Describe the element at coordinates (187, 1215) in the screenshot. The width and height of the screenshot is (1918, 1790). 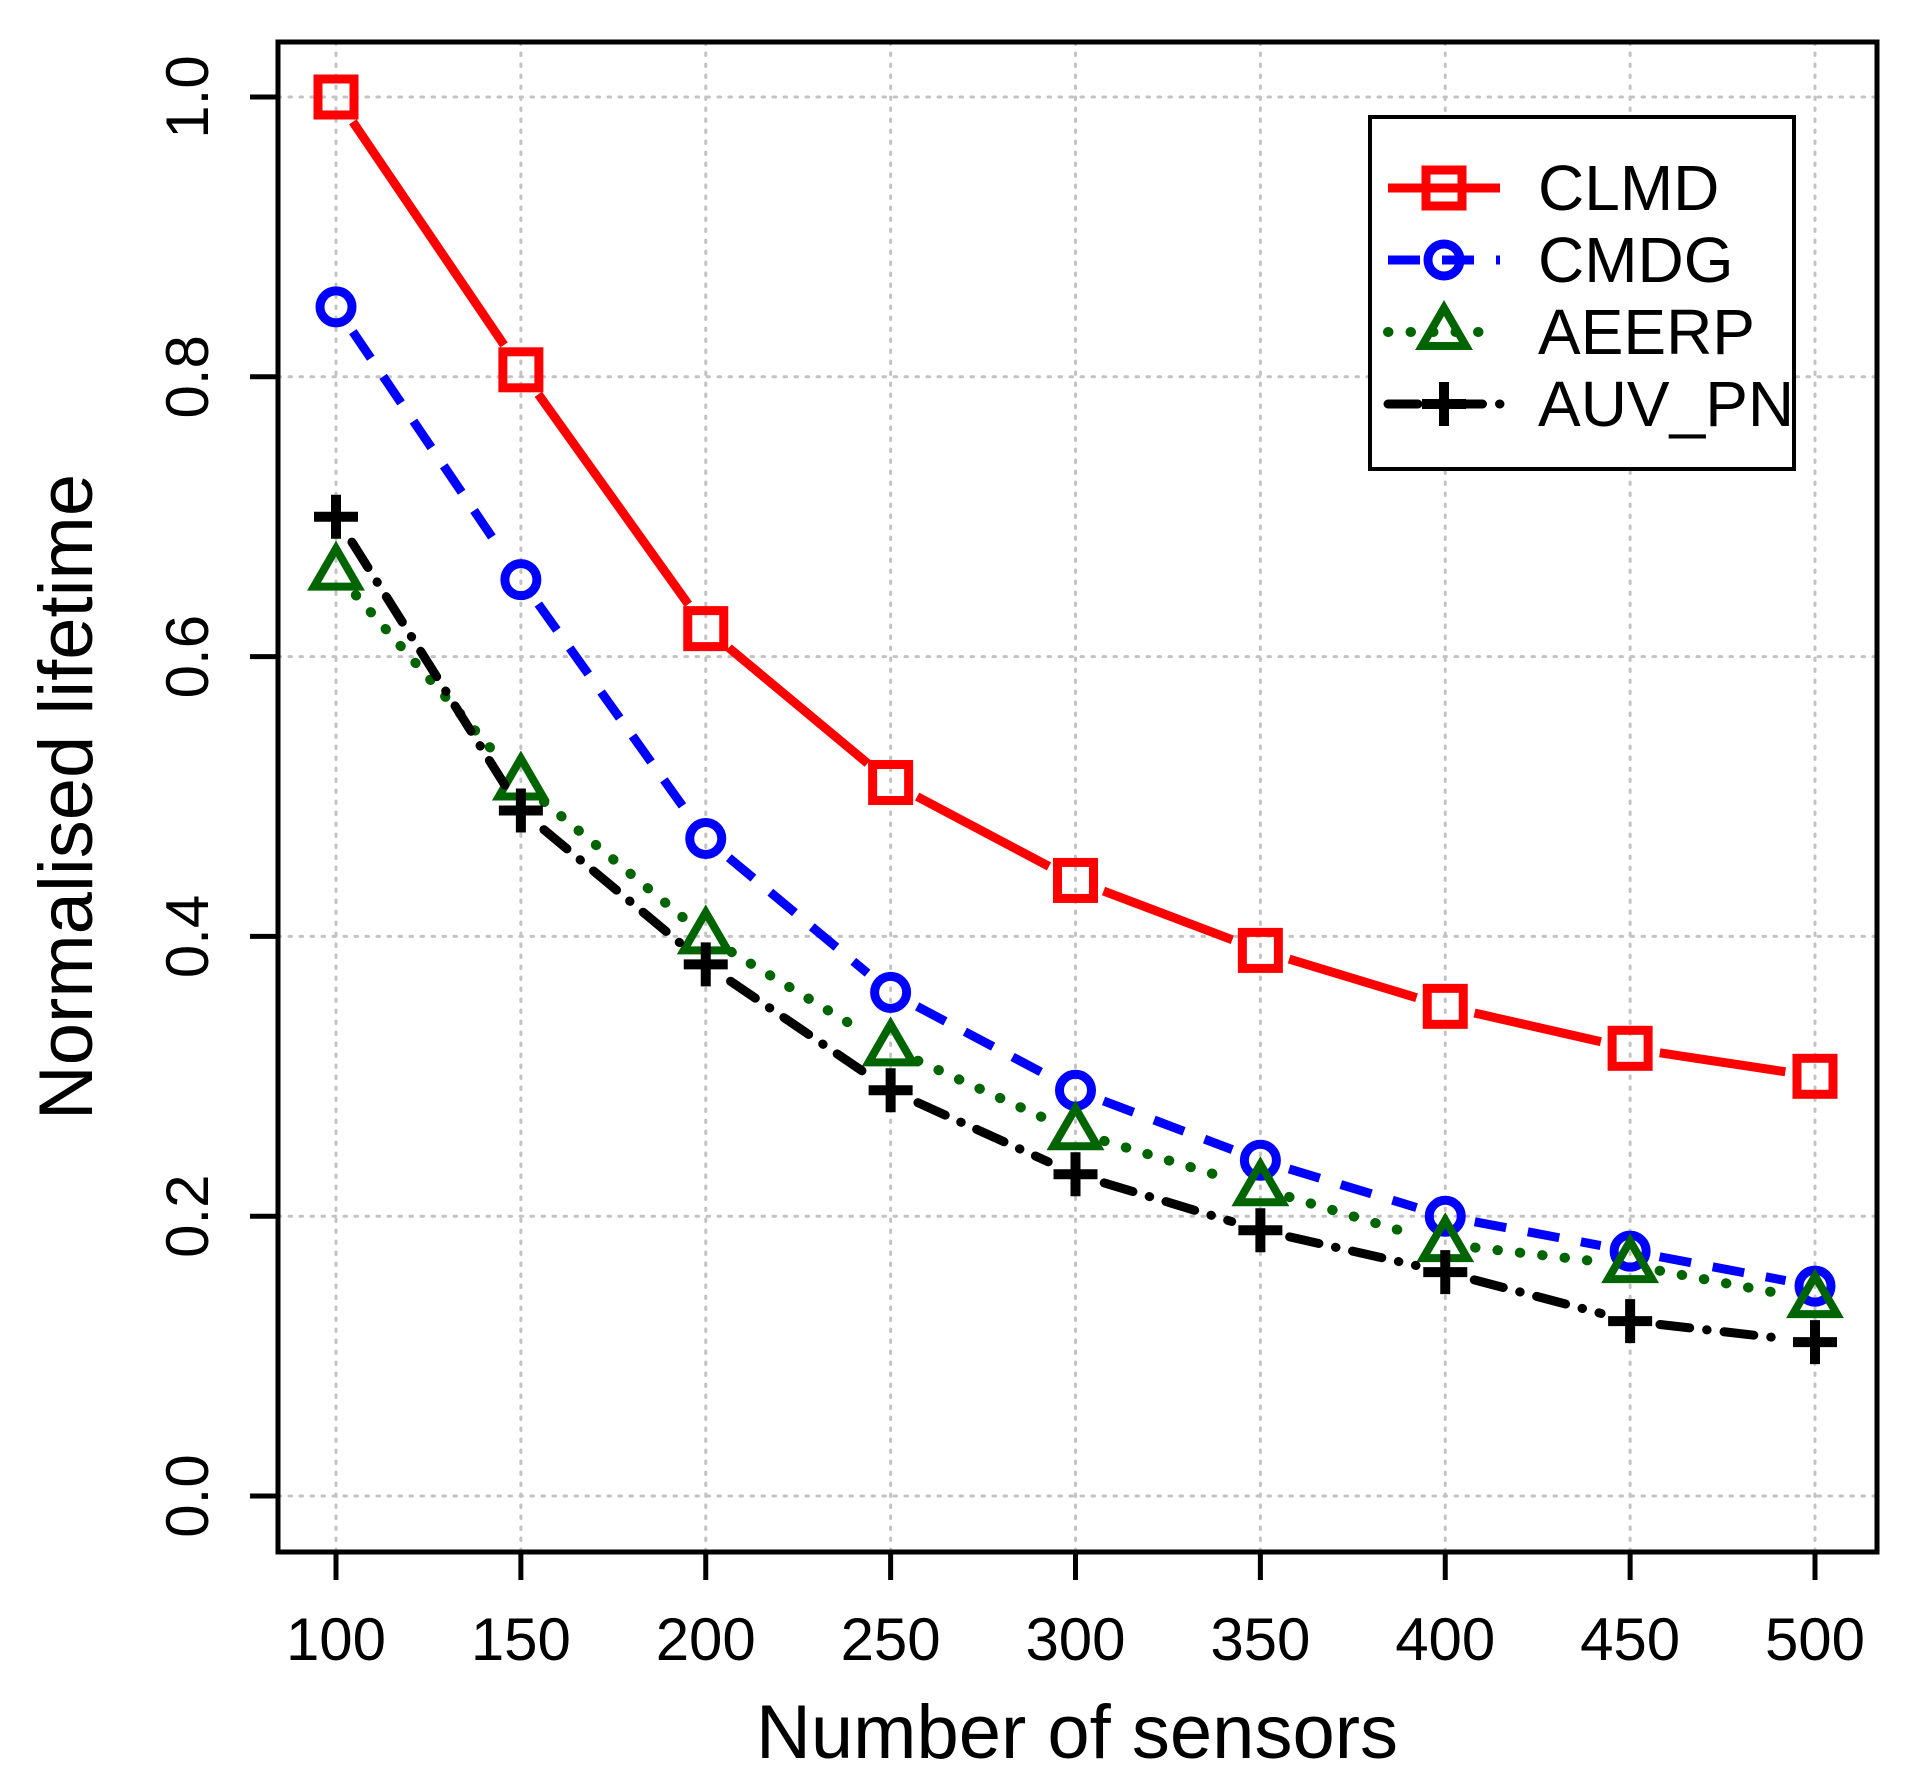
I see `y-tick-label: 0.2` at that location.